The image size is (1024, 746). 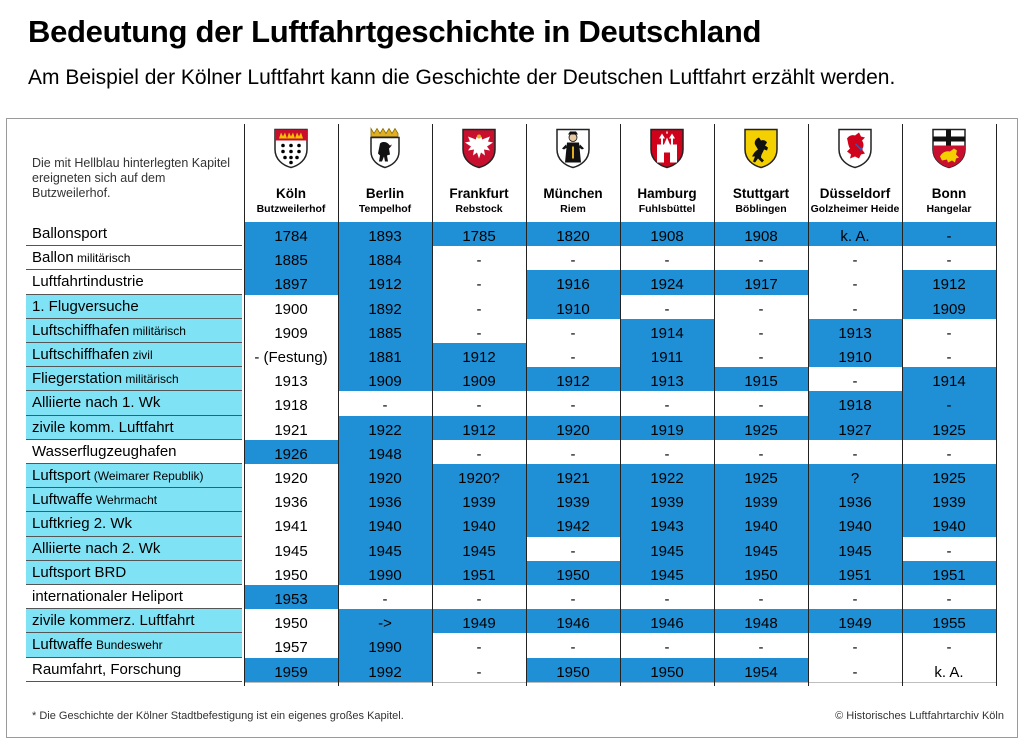 I want to click on table-cell: 1913, so click(x=291, y=379).